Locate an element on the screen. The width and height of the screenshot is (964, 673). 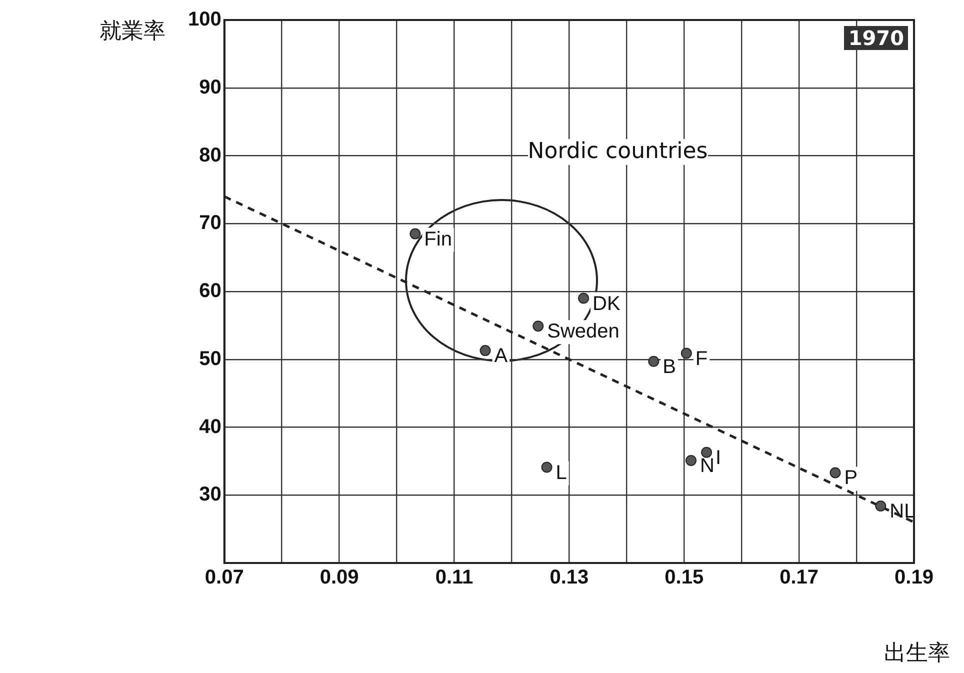
series-label: B is located at coordinates (669, 367).